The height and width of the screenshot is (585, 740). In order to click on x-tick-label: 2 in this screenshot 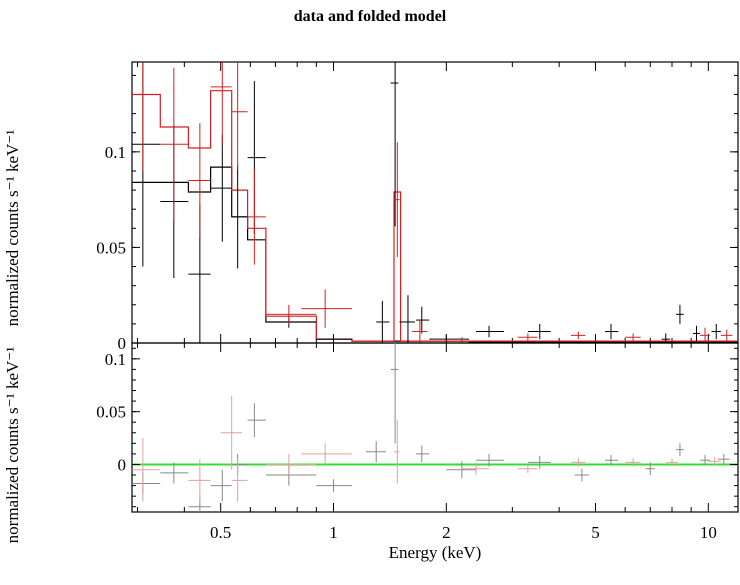, I will do `click(446, 532)`.